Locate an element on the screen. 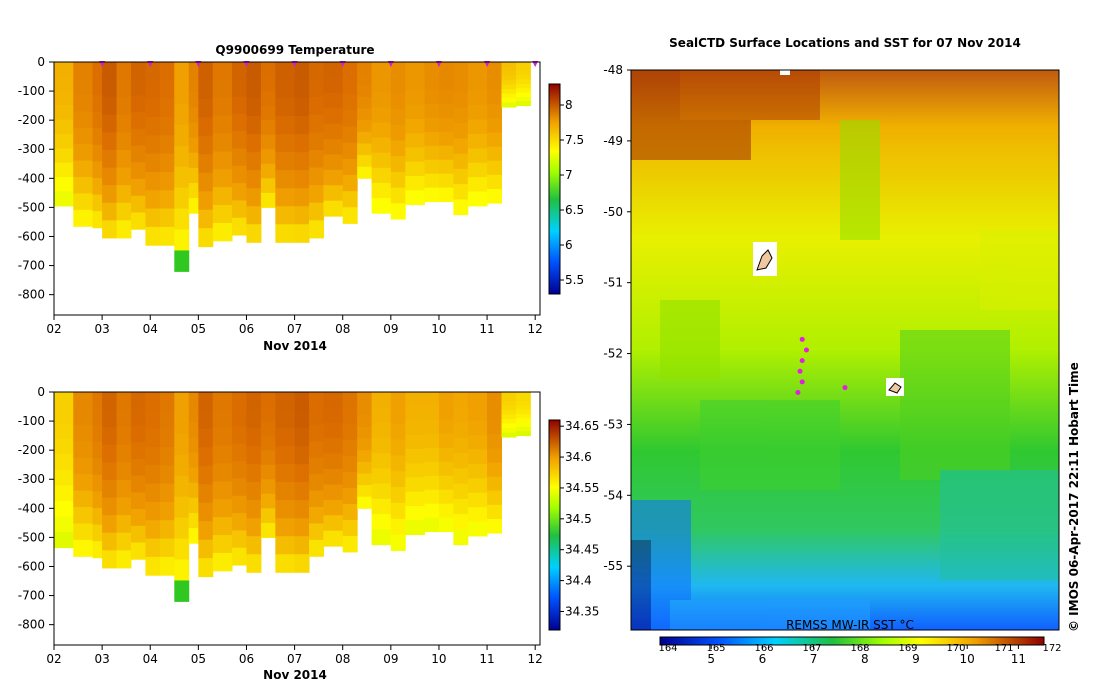 The image size is (1099, 700). island-icon is located at coordinates (764, 260).